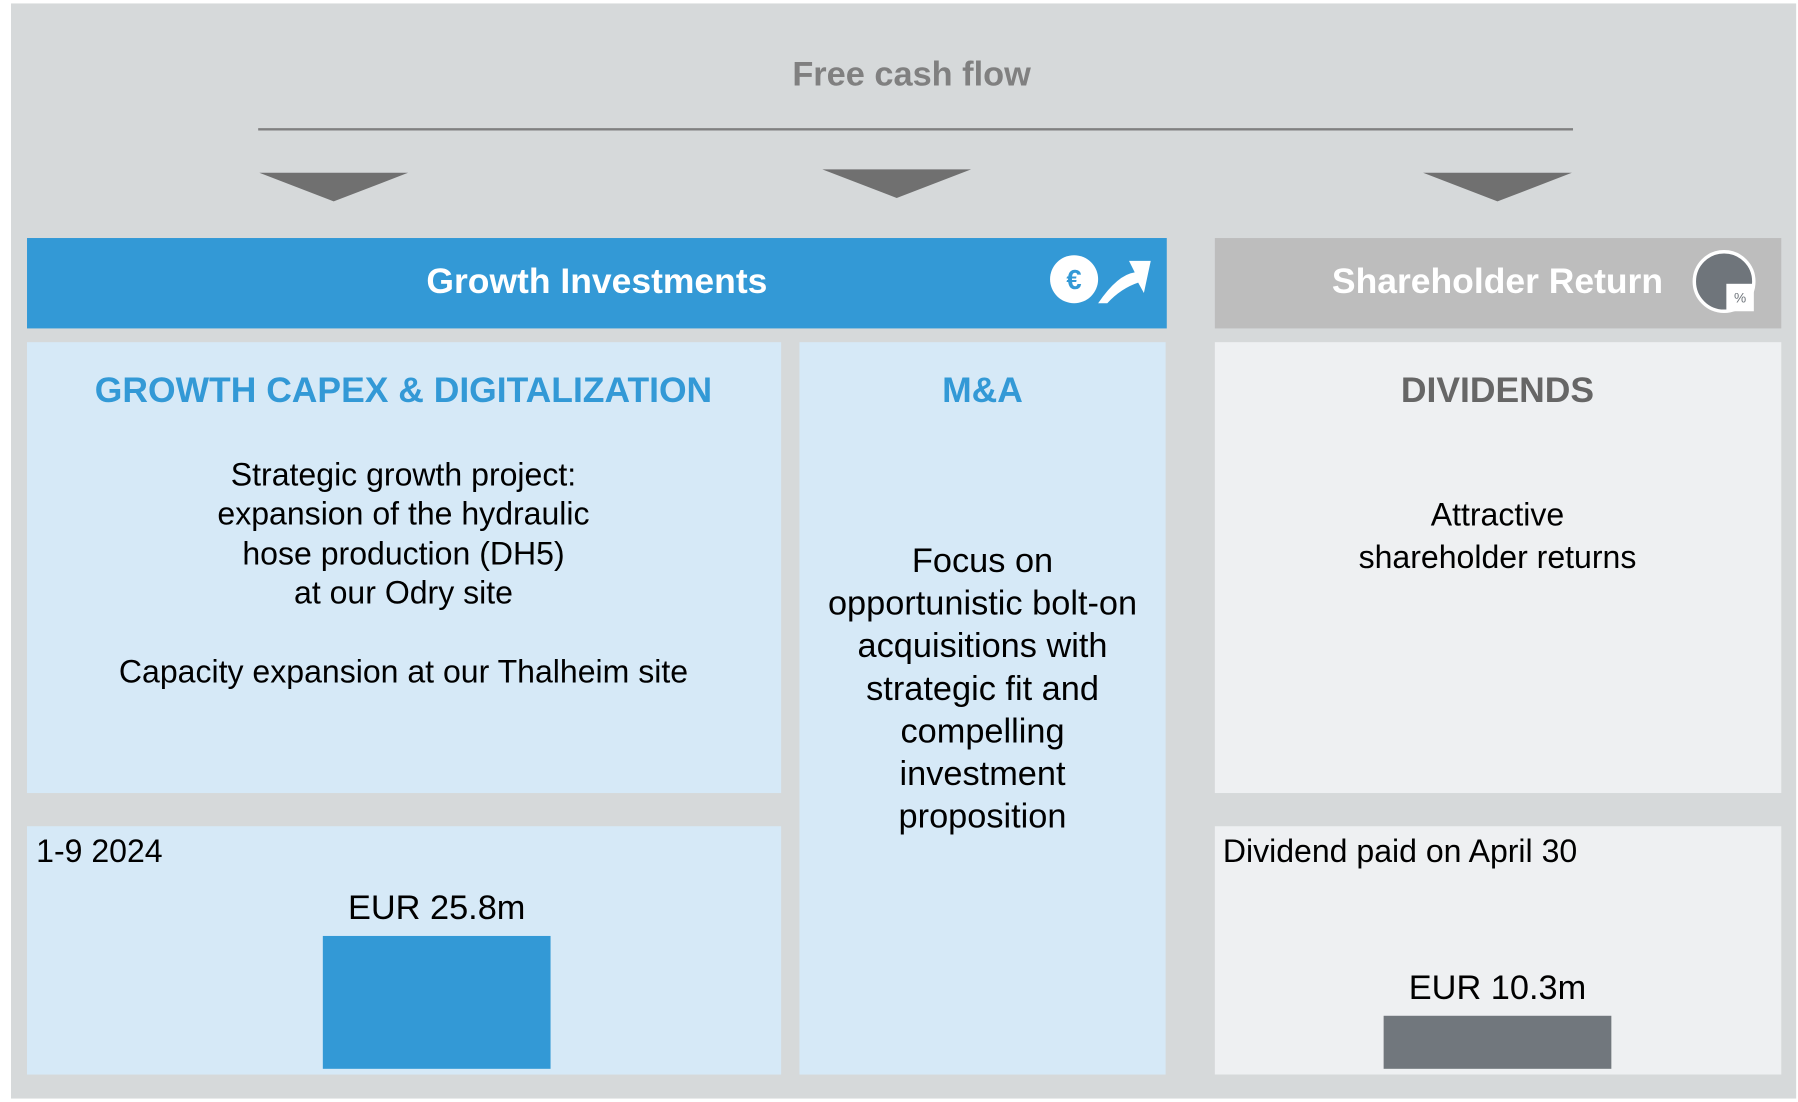 This screenshot has width=1798, height=1102. What do you see at coordinates (1498, 557) in the screenshot?
I see `box-text: shareholder returns` at bounding box center [1498, 557].